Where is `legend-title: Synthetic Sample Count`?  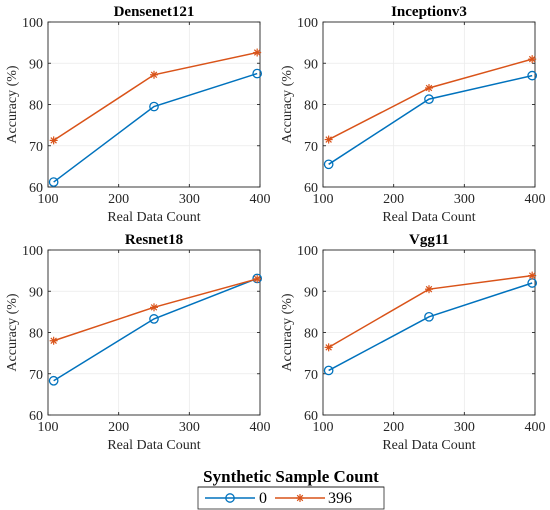 legend-title: Synthetic Sample Count is located at coordinates (291, 476).